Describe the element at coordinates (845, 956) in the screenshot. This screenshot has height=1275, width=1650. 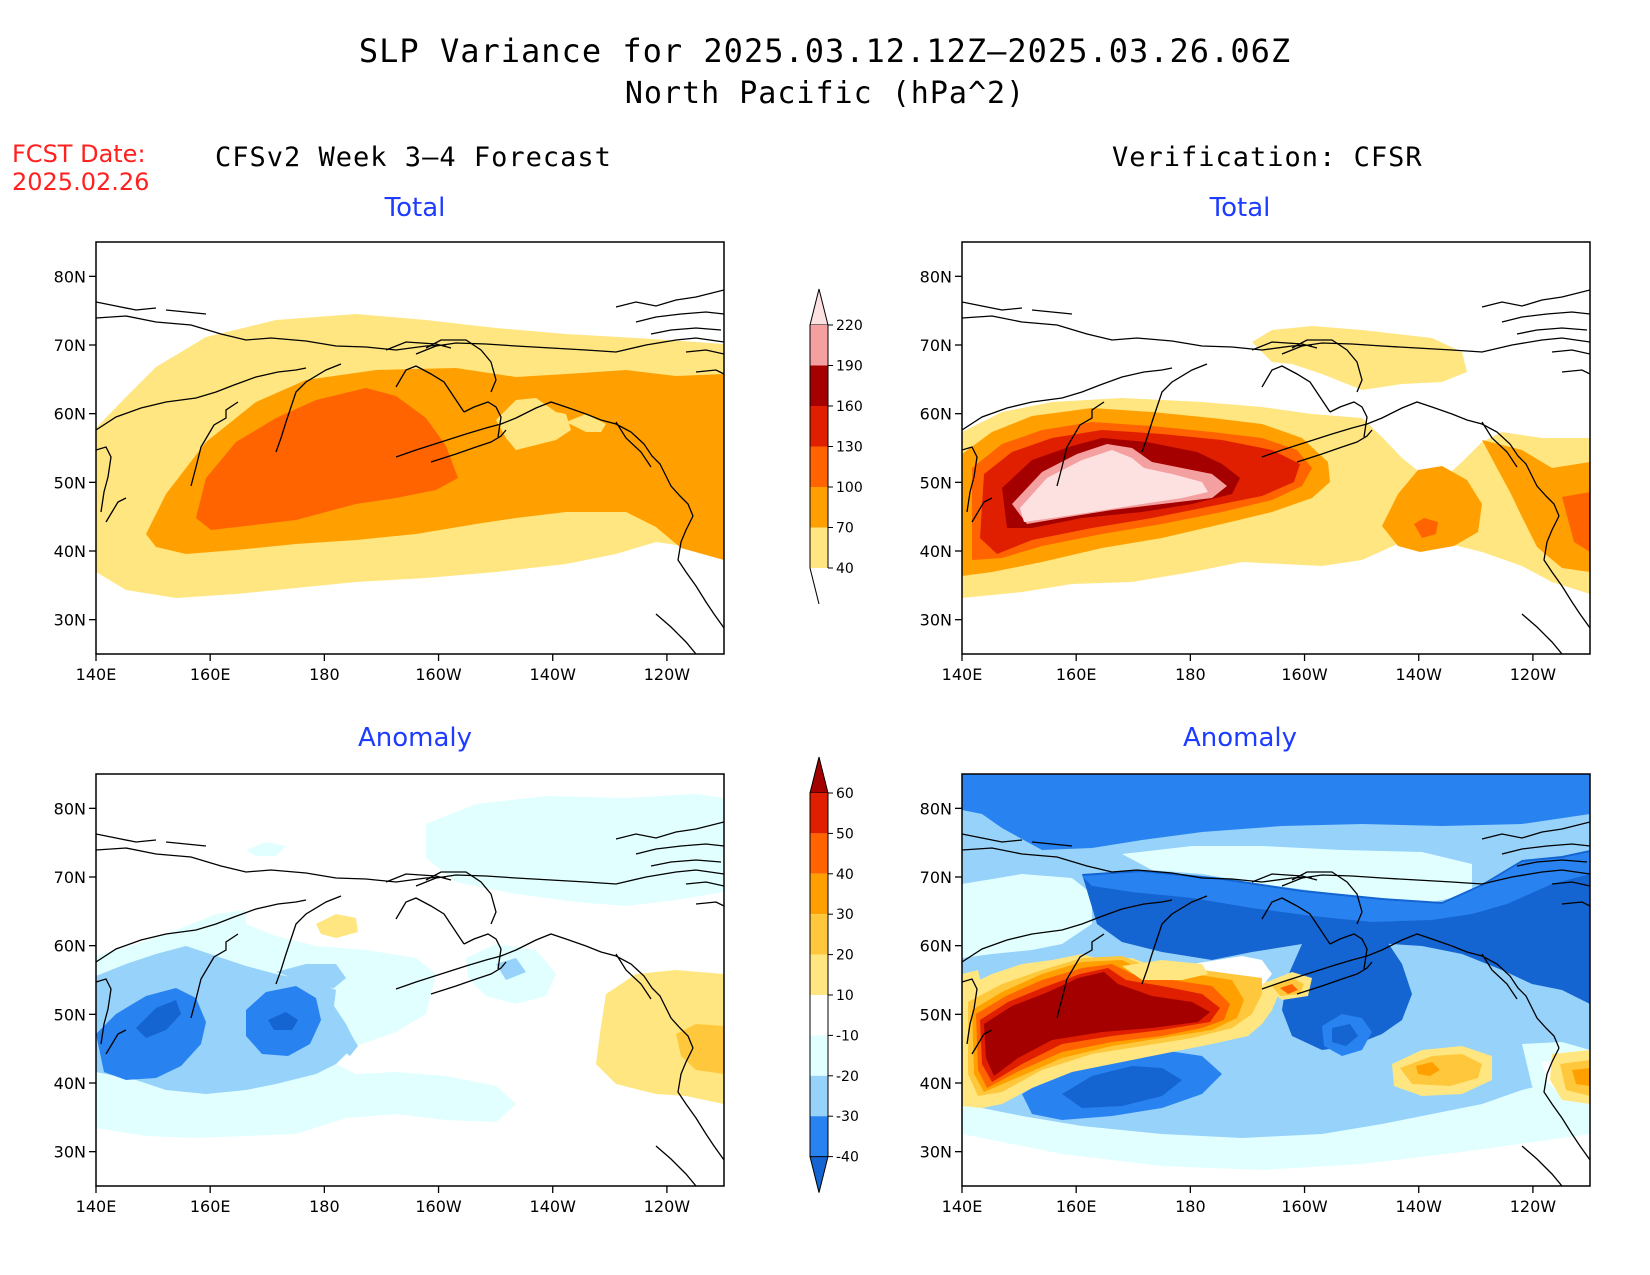
I see `cbar-anom-tick-label: 20` at that location.